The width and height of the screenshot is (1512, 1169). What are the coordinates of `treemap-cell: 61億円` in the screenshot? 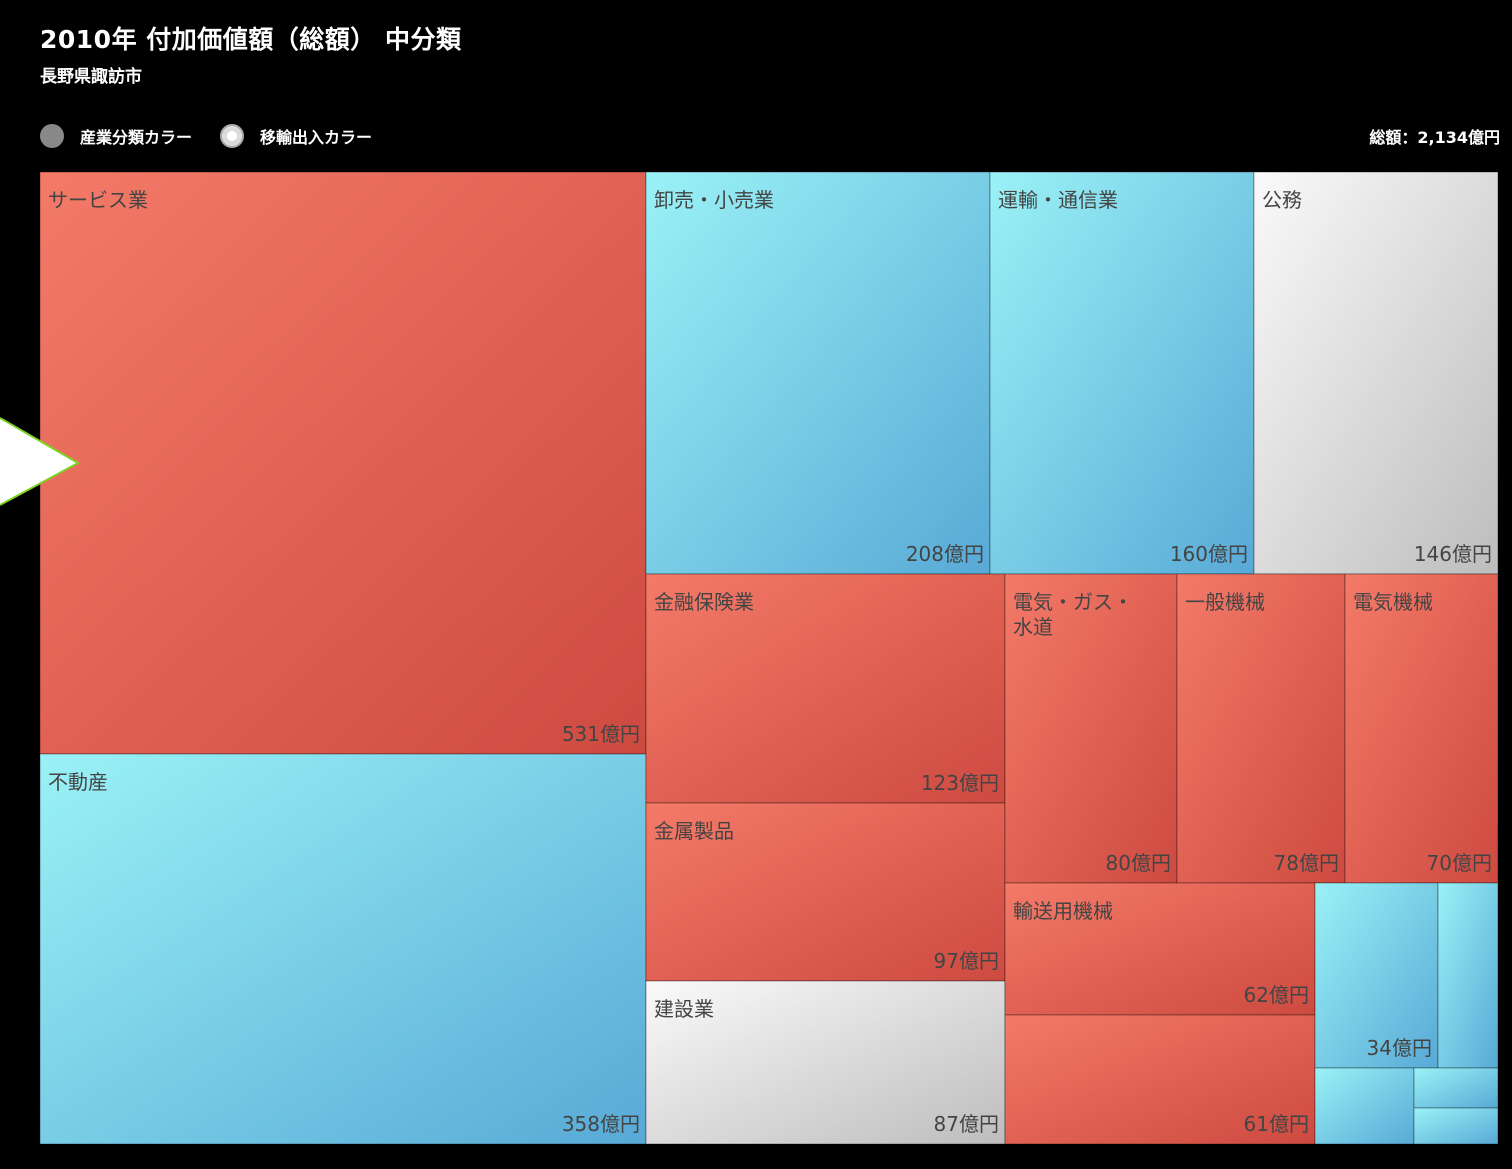 It's located at (1160, 1079).